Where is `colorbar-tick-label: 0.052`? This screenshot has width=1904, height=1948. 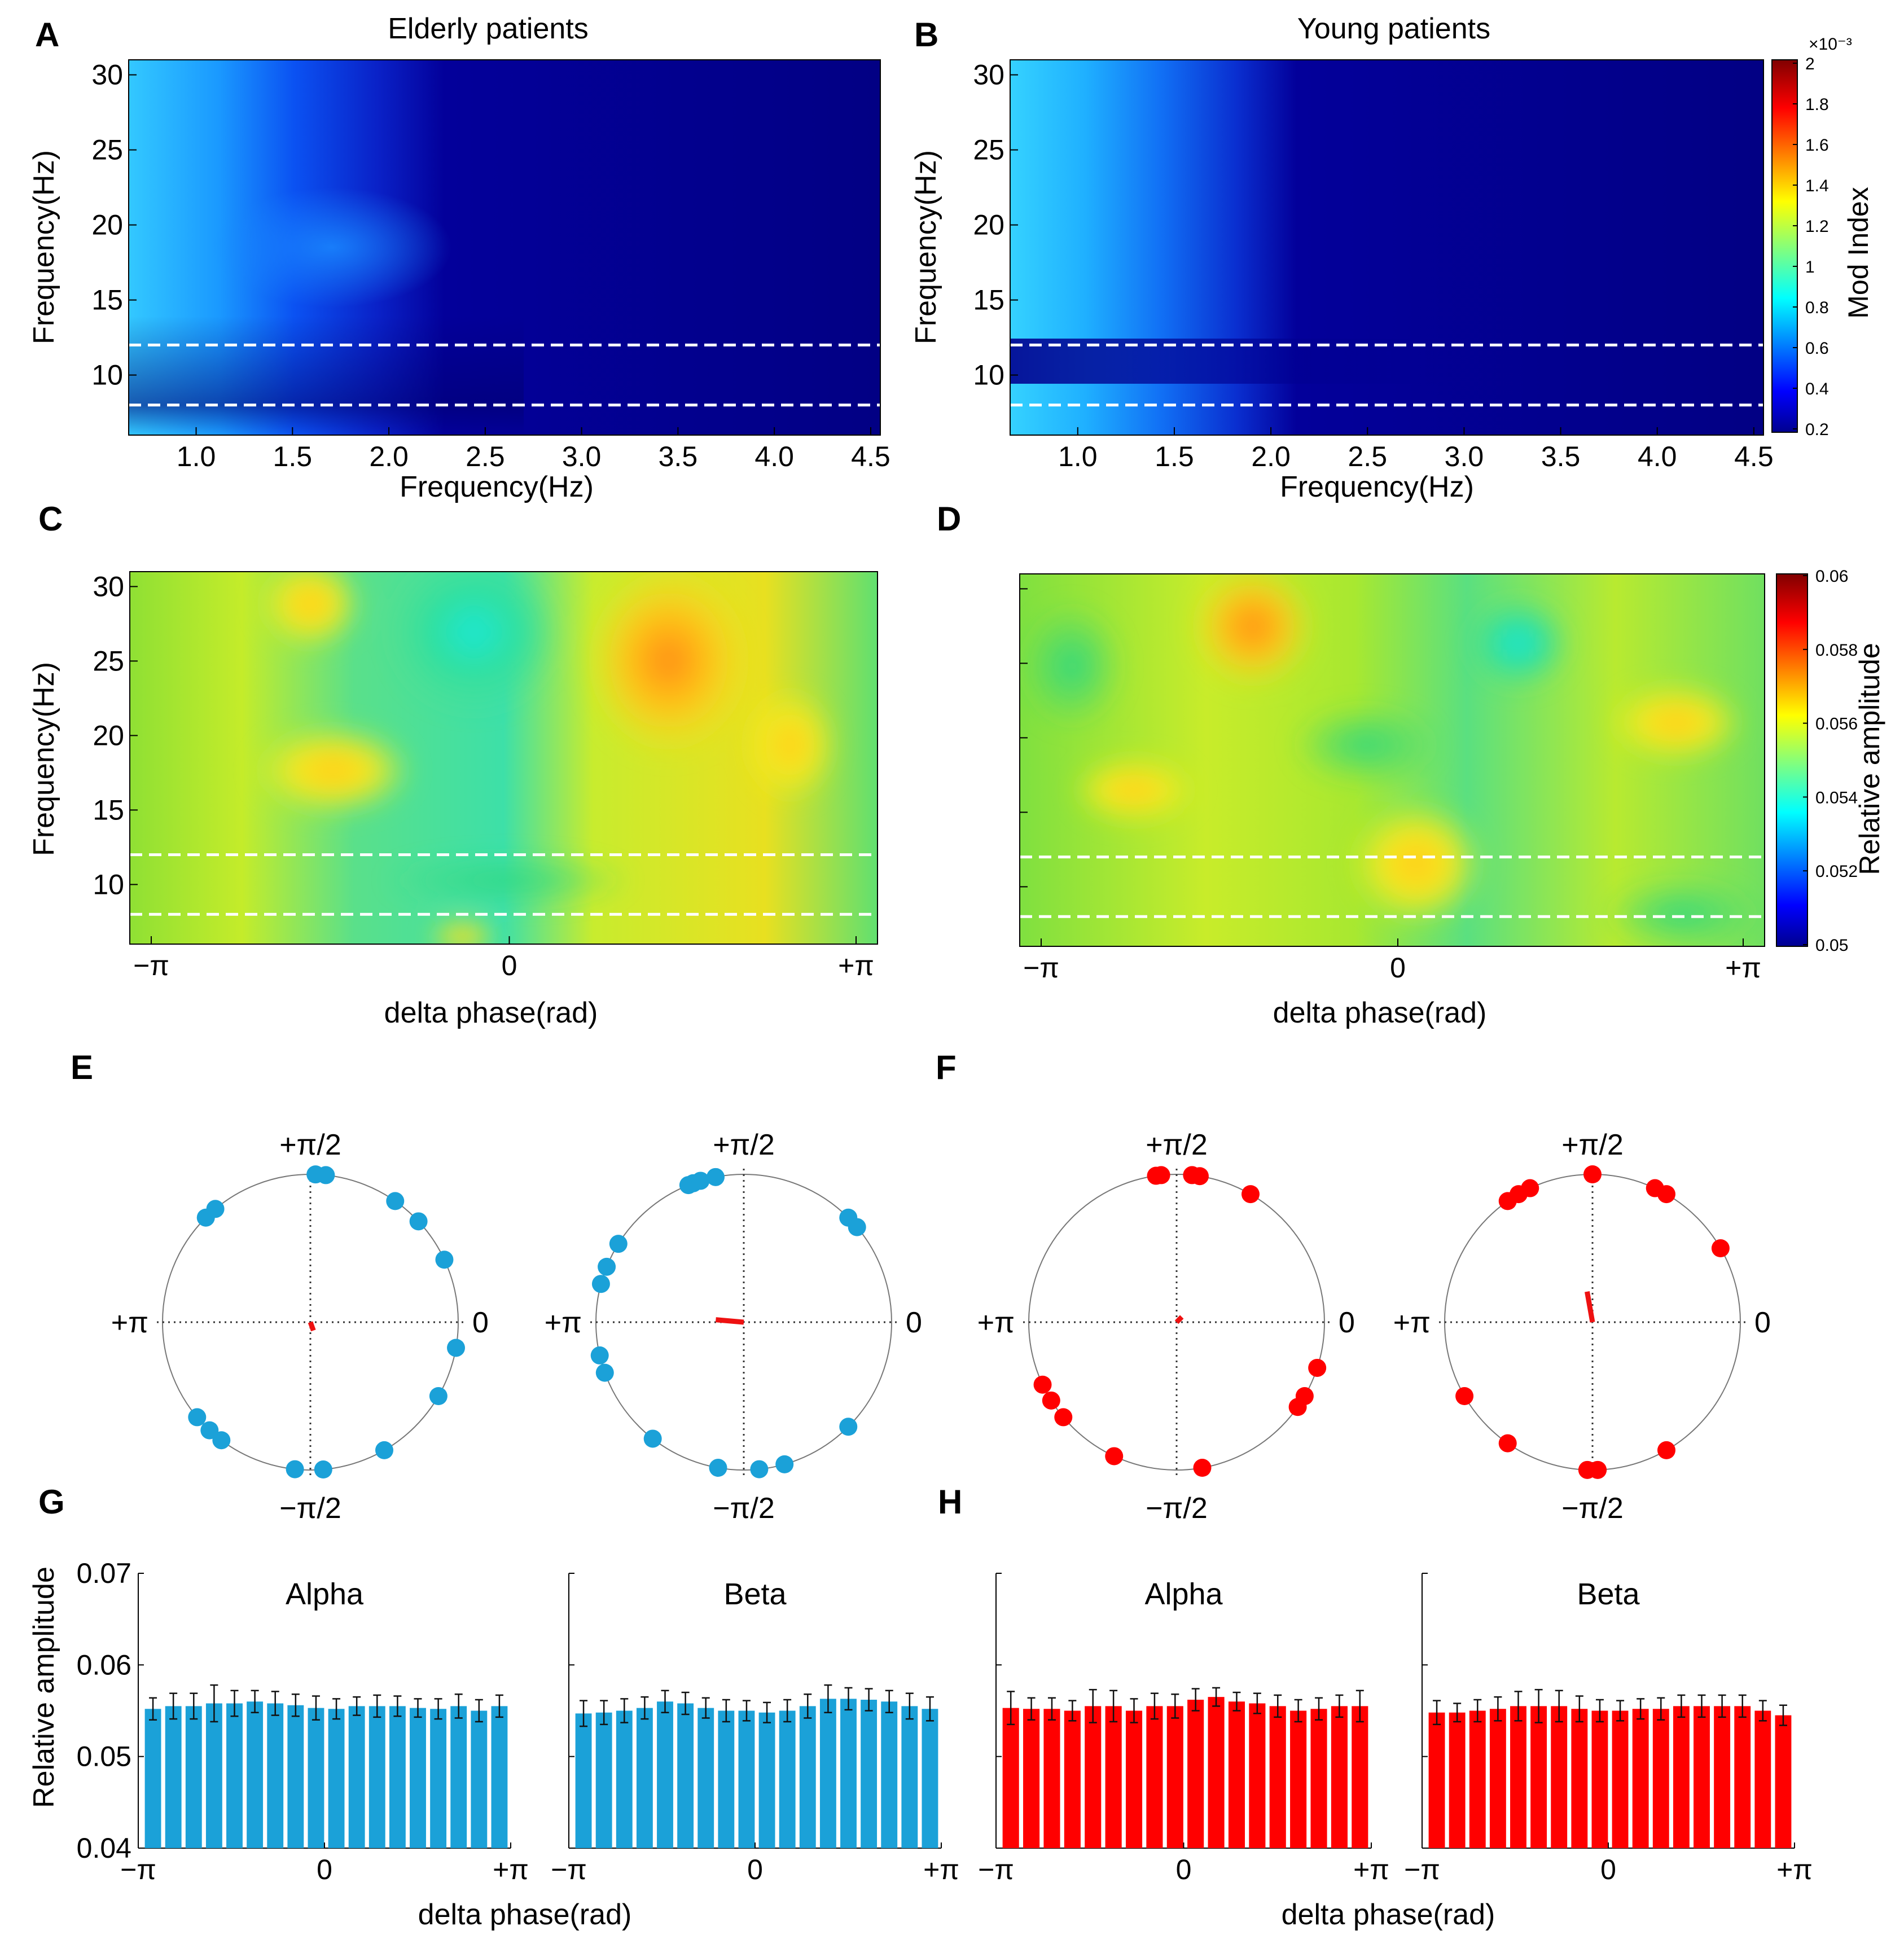
colorbar-tick-label: 0.052 is located at coordinates (1836, 872).